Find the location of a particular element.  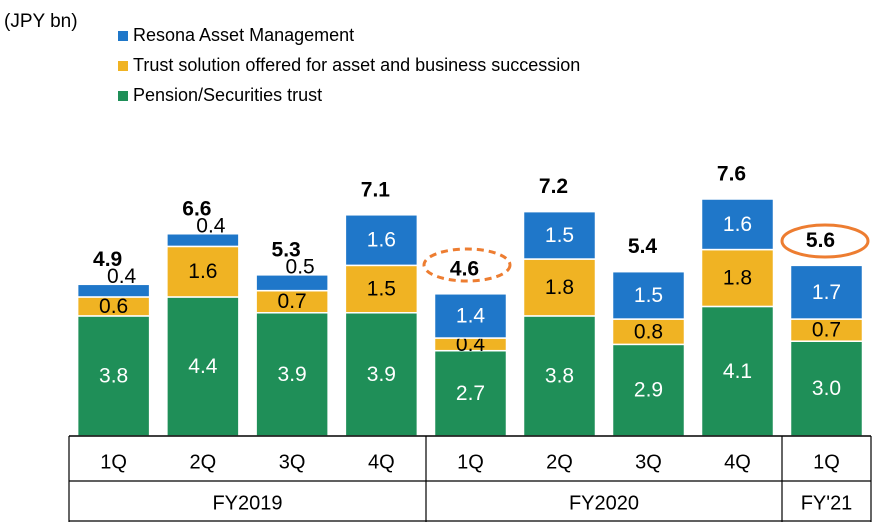

total-label: 7.2 is located at coordinates (553, 186).